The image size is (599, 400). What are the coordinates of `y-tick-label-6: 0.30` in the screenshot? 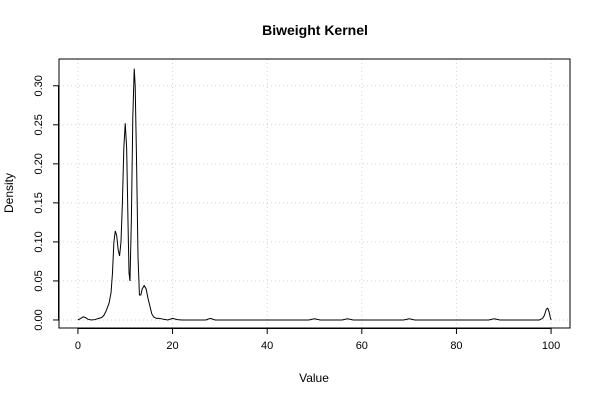 It's located at (39, 85).